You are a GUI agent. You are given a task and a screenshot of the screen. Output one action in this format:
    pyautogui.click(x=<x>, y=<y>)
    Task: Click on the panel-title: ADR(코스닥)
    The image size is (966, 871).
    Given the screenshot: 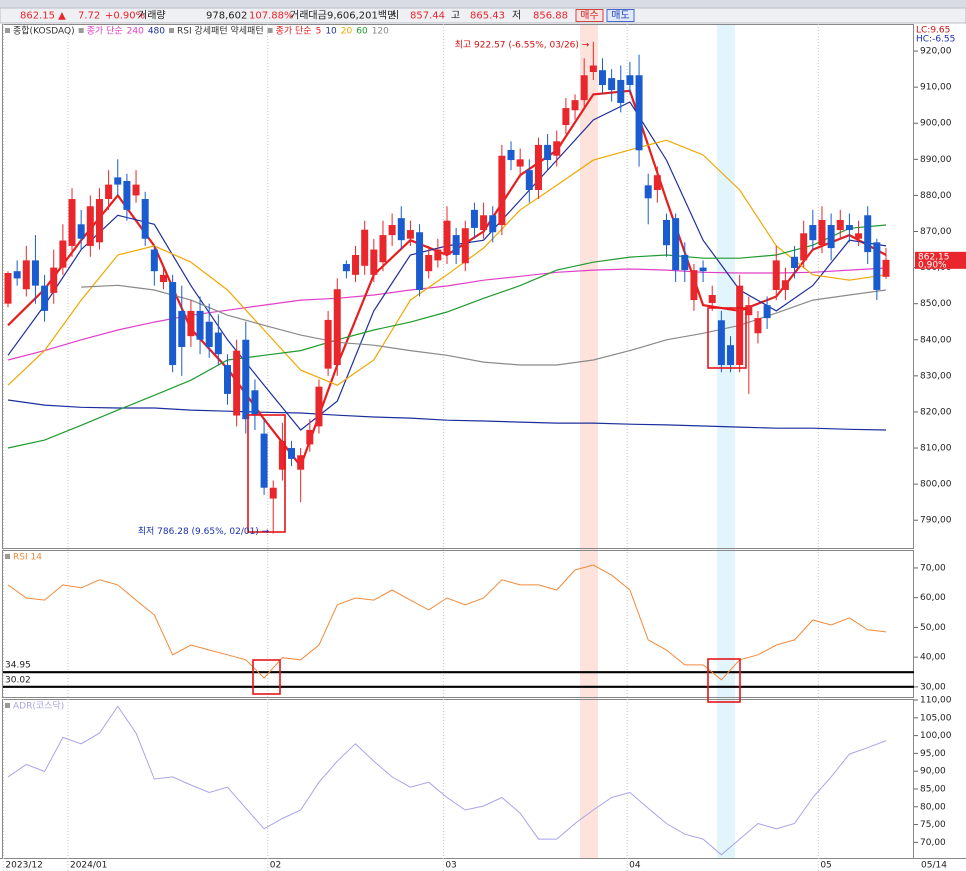 What is the action you would take?
    pyautogui.click(x=38, y=706)
    